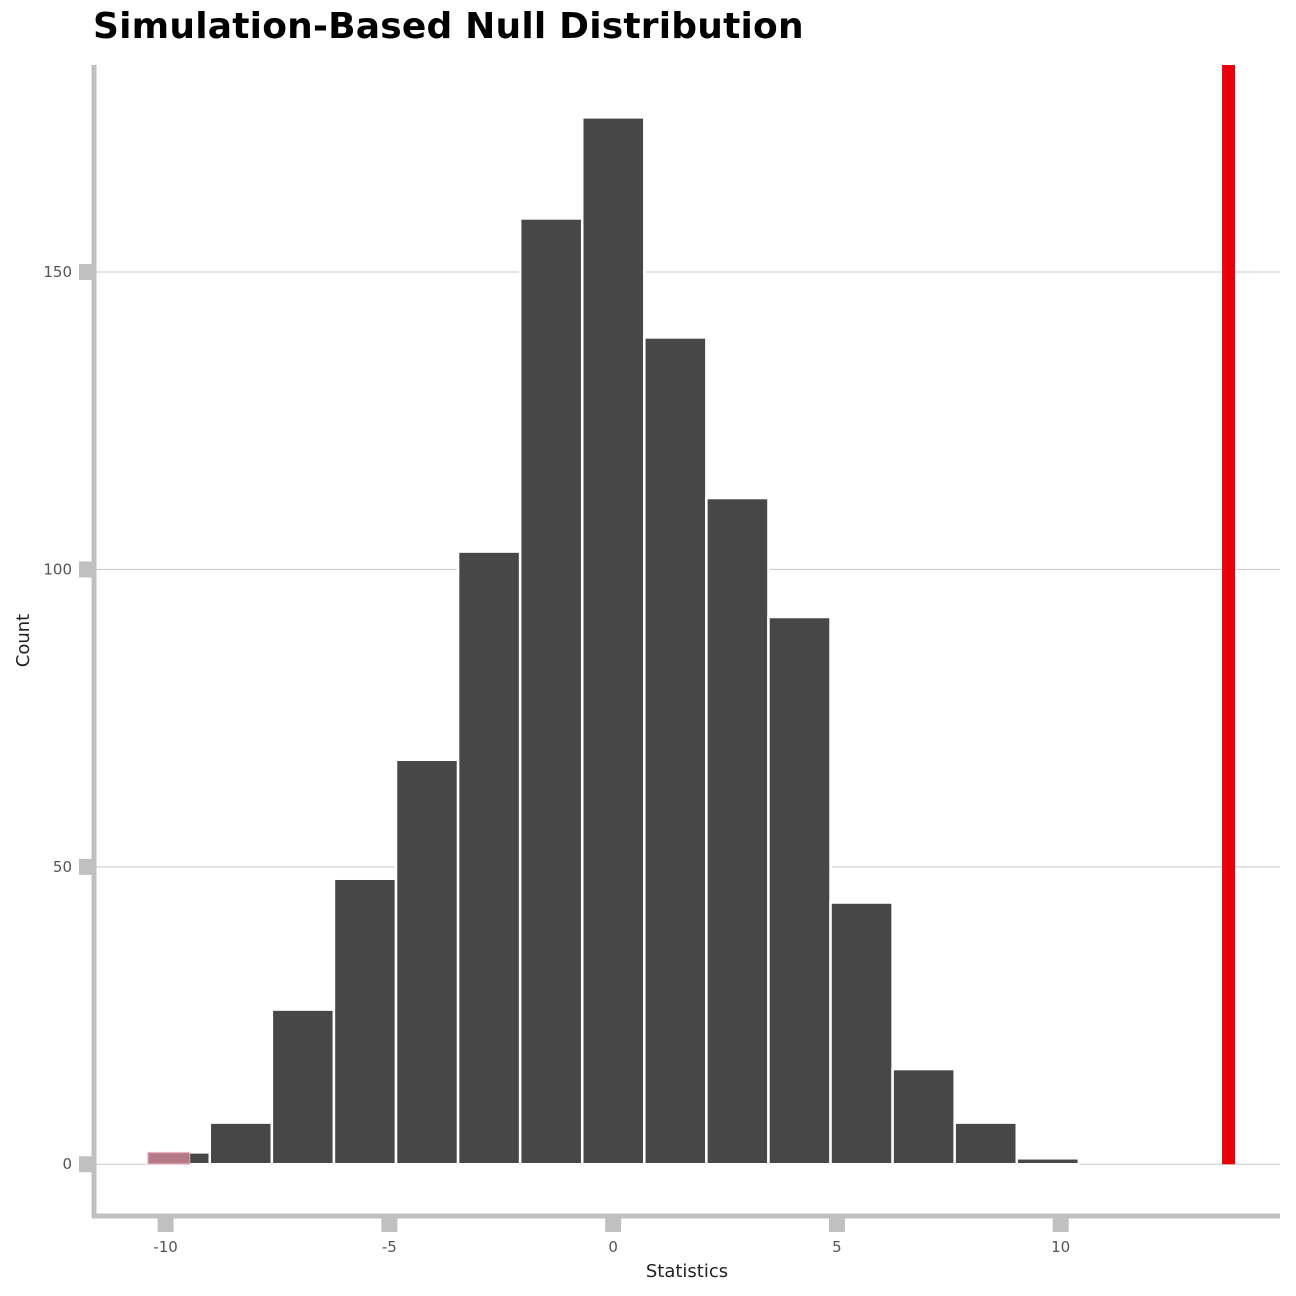  Describe the element at coordinates (613, 1247) in the screenshot. I see `x-tick-label: 0` at that location.